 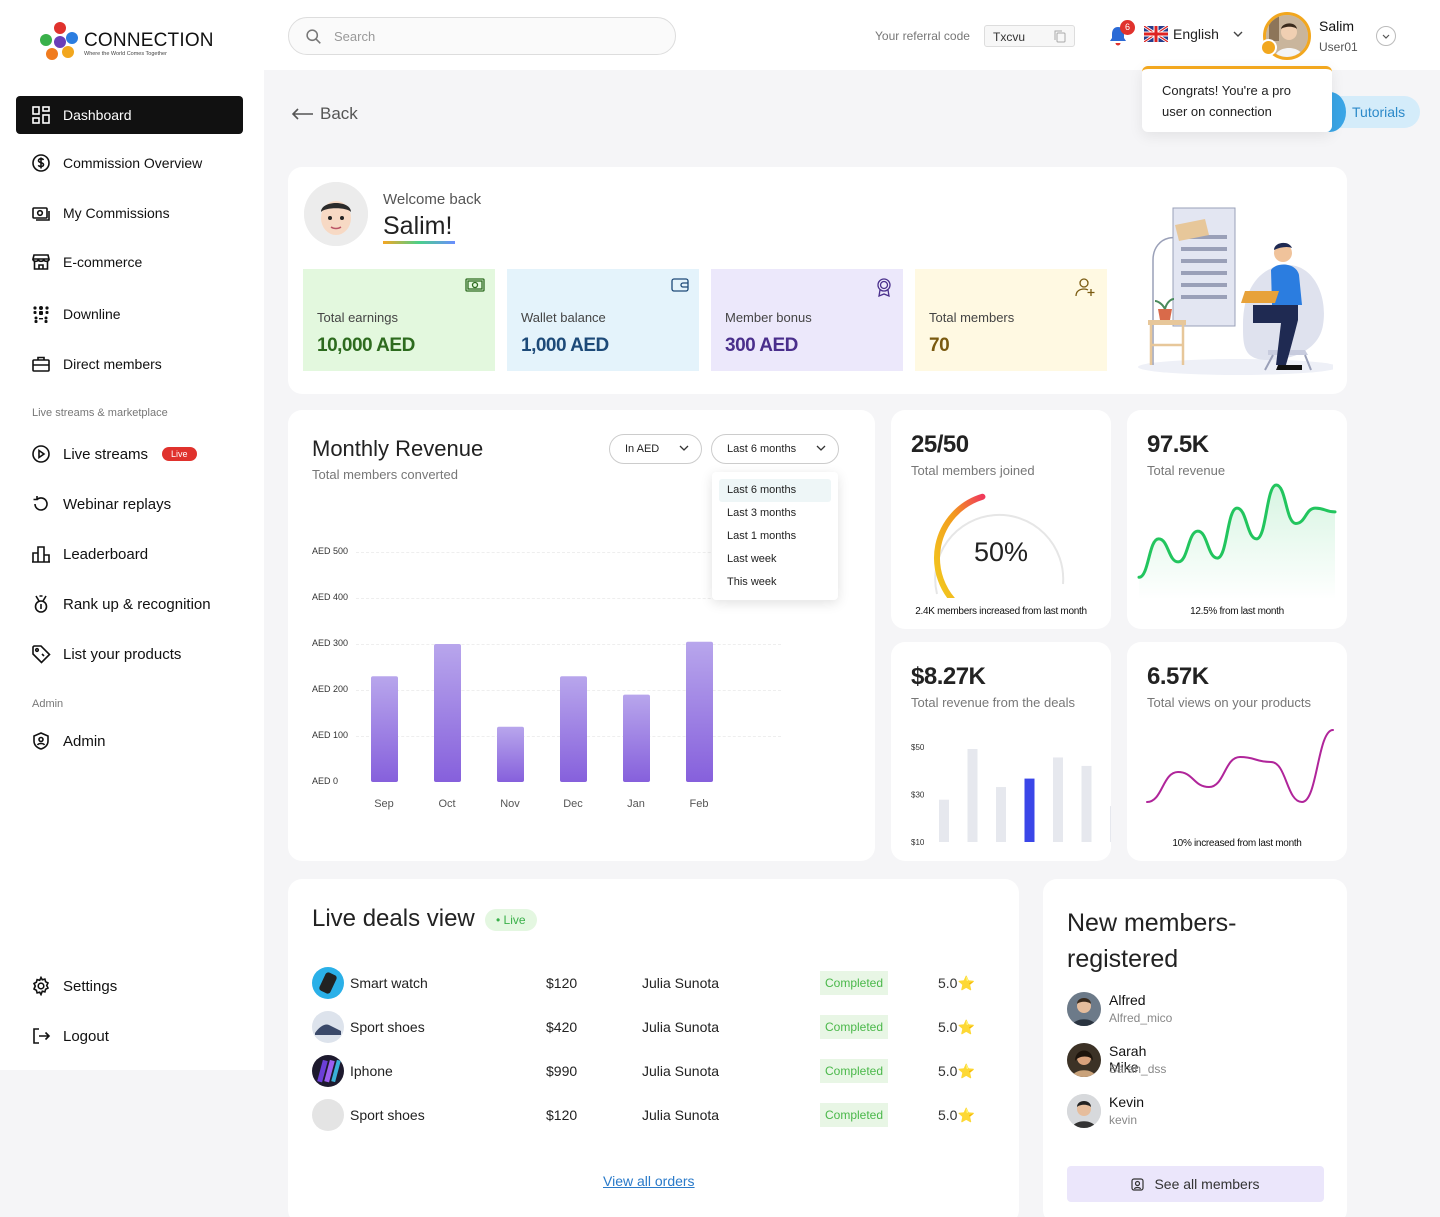 I want to click on sidebar-item-live-streams: Live streams Live, so click(x=129, y=454).